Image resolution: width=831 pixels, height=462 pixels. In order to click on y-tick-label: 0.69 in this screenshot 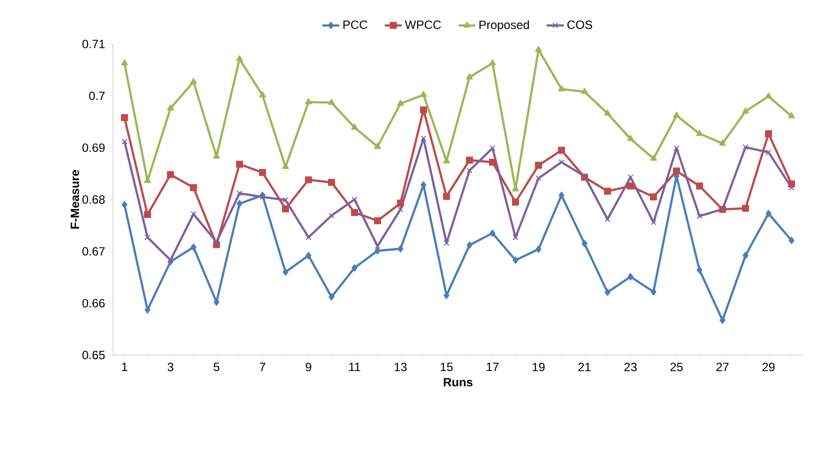, I will do `click(93, 147)`.